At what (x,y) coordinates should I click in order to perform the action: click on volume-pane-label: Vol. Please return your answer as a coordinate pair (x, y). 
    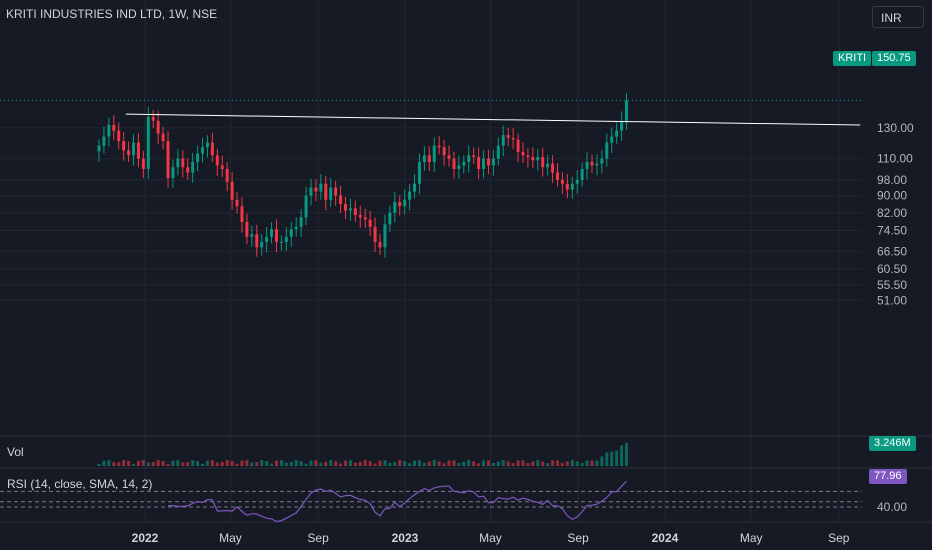
    Looking at the image, I should click on (15, 452).